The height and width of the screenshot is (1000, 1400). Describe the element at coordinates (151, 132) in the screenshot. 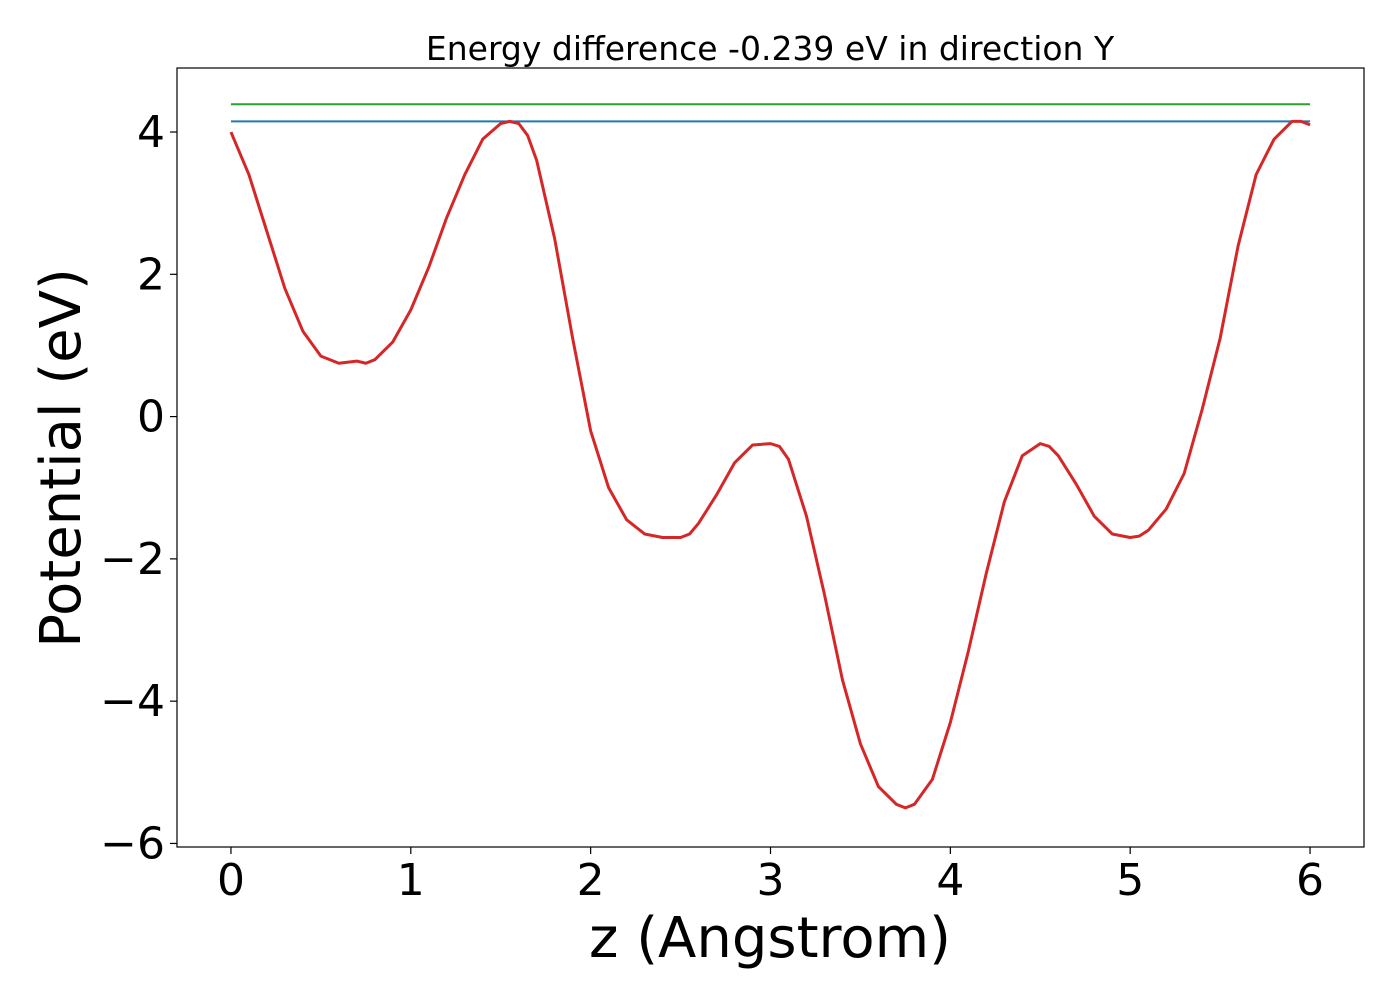

I see `y-tick-label: 4` at that location.